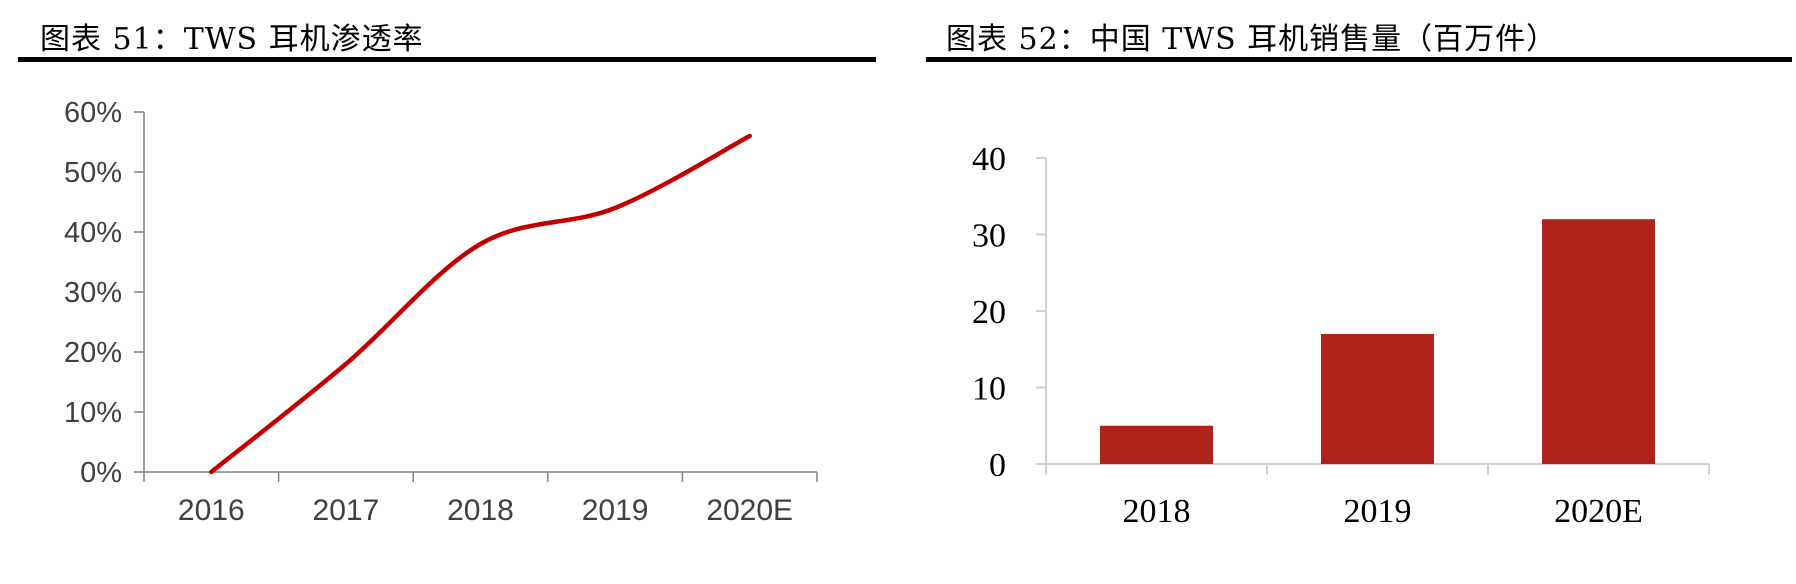 The width and height of the screenshot is (1796, 584). I want to click on y-tick-label: 60%, so click(93, 113).